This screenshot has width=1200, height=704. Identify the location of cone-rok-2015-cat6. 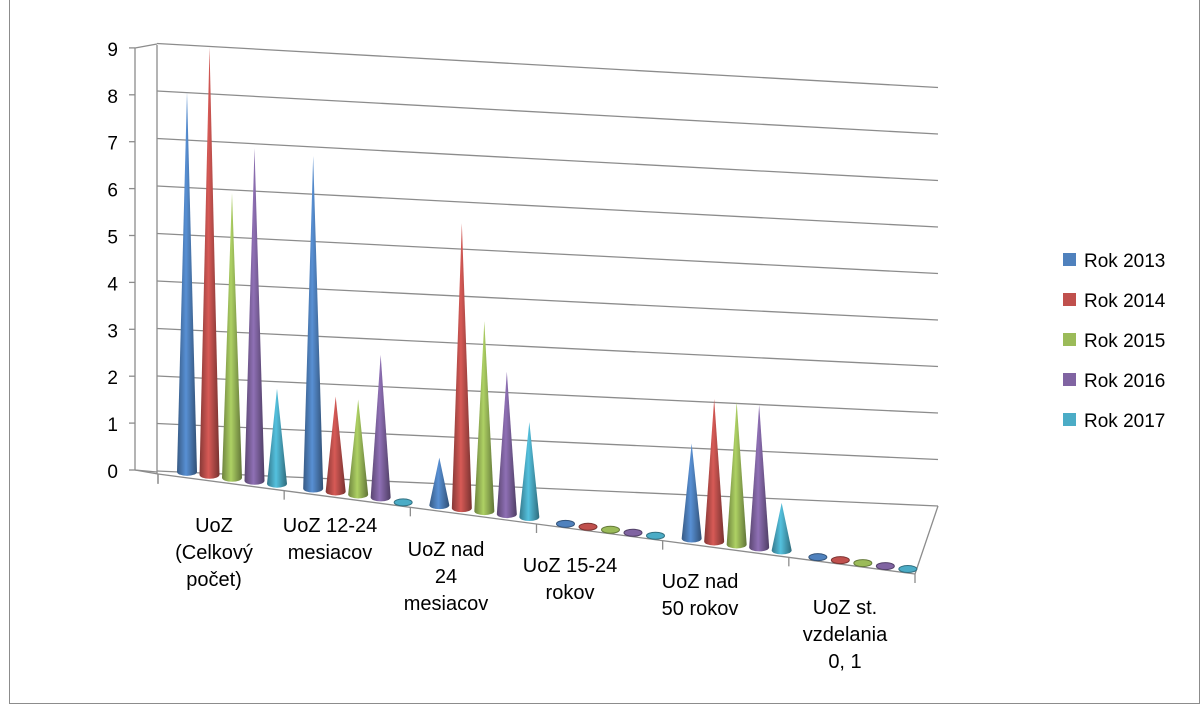
(863, 563).